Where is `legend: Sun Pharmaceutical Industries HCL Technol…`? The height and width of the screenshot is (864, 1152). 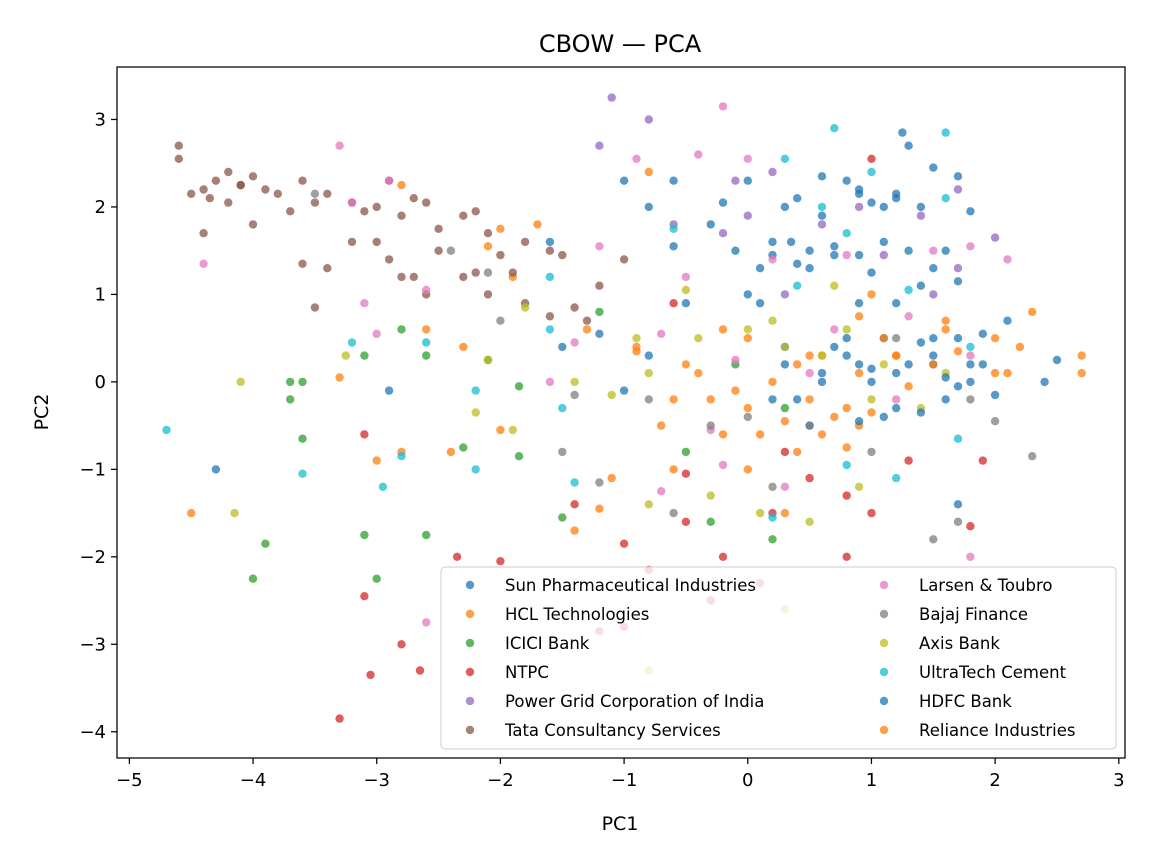
legend: Sun Pharmaceutical Industries HCL Technol… is located at coordinates (778, 658).